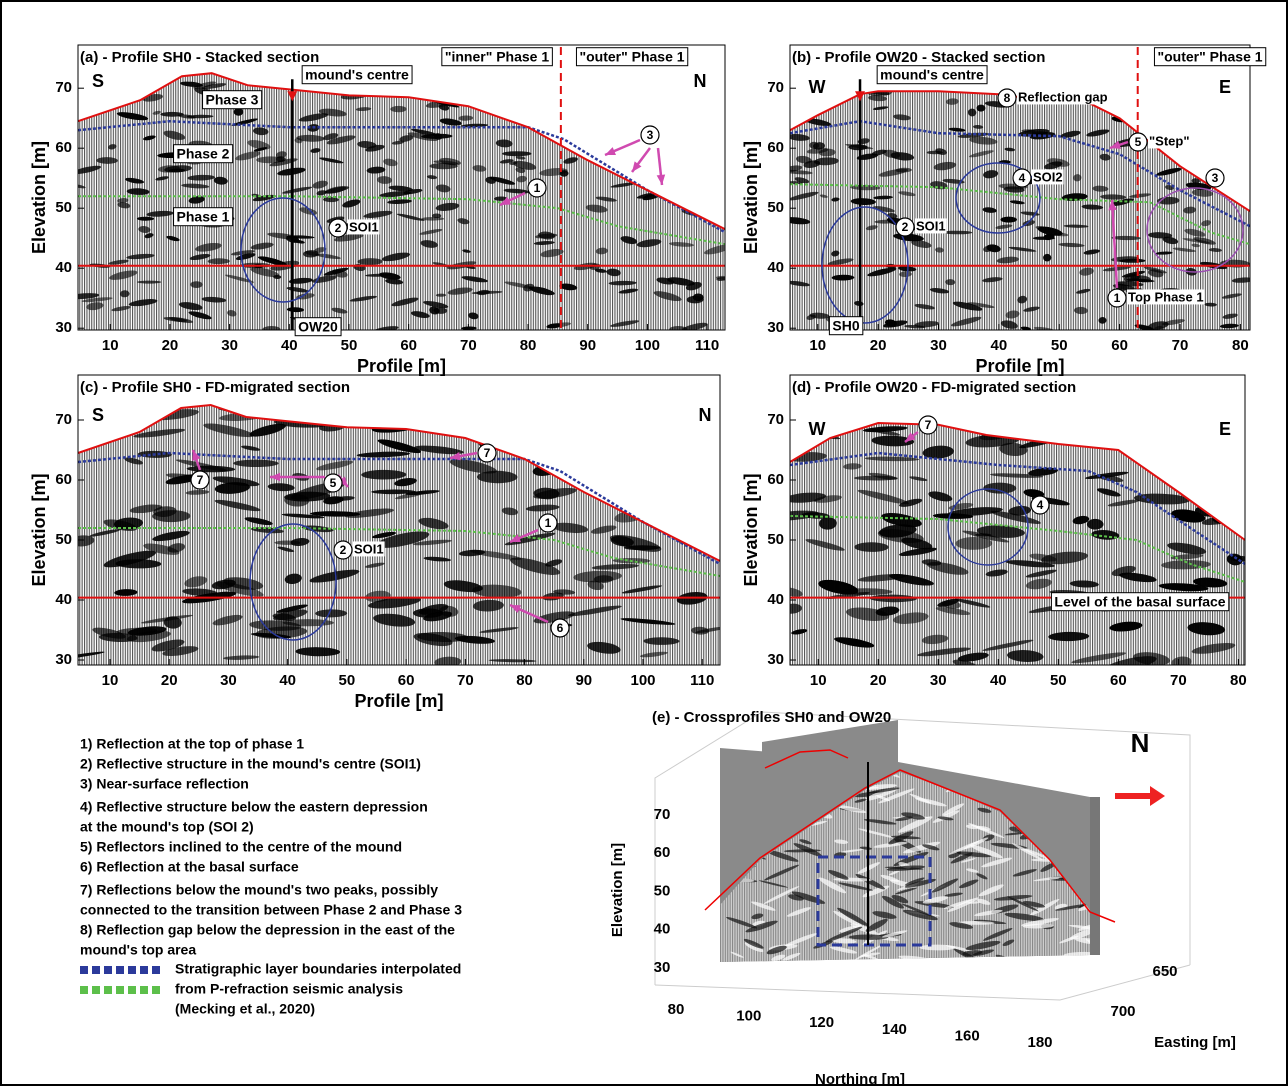  Describe the element at coordinates (292, 96) in the screenshot. I see `centre-arrow` at that location.